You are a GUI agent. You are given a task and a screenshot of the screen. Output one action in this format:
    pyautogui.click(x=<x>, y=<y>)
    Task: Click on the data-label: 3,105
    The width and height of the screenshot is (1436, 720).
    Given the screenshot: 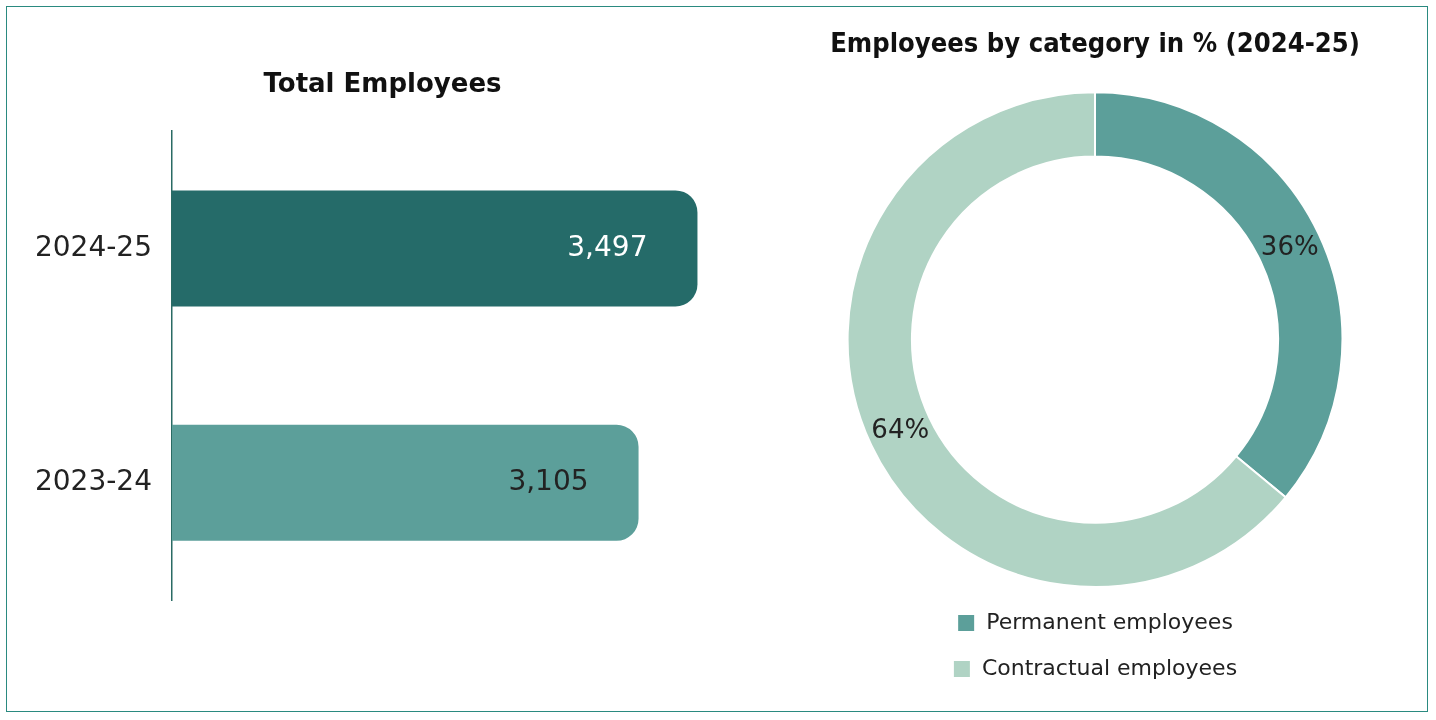 What is the action you would take?
    pyautogui.click(x=548, y=481)
    